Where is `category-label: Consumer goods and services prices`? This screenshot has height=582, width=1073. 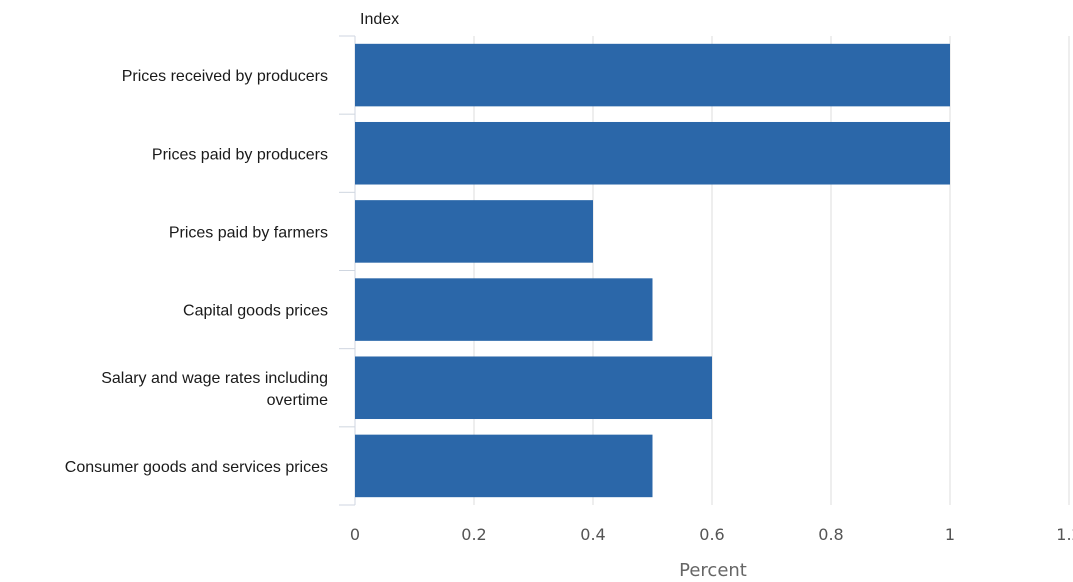
category-label: Consumer goods and services prices is located at coordinates (196, 467).